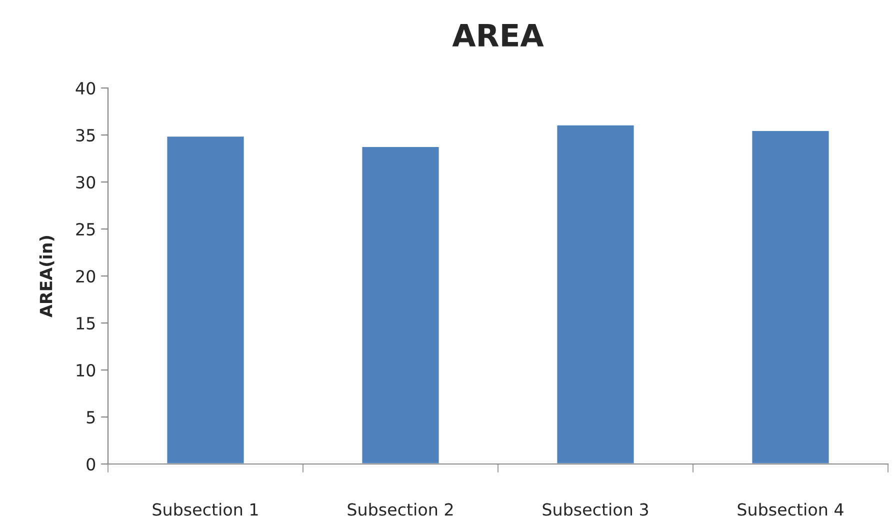  What do you see at coordinates (46, 277) in the screenshot?
I see `y-axis-title: AREA(in)` at bounding box center [46, 277].